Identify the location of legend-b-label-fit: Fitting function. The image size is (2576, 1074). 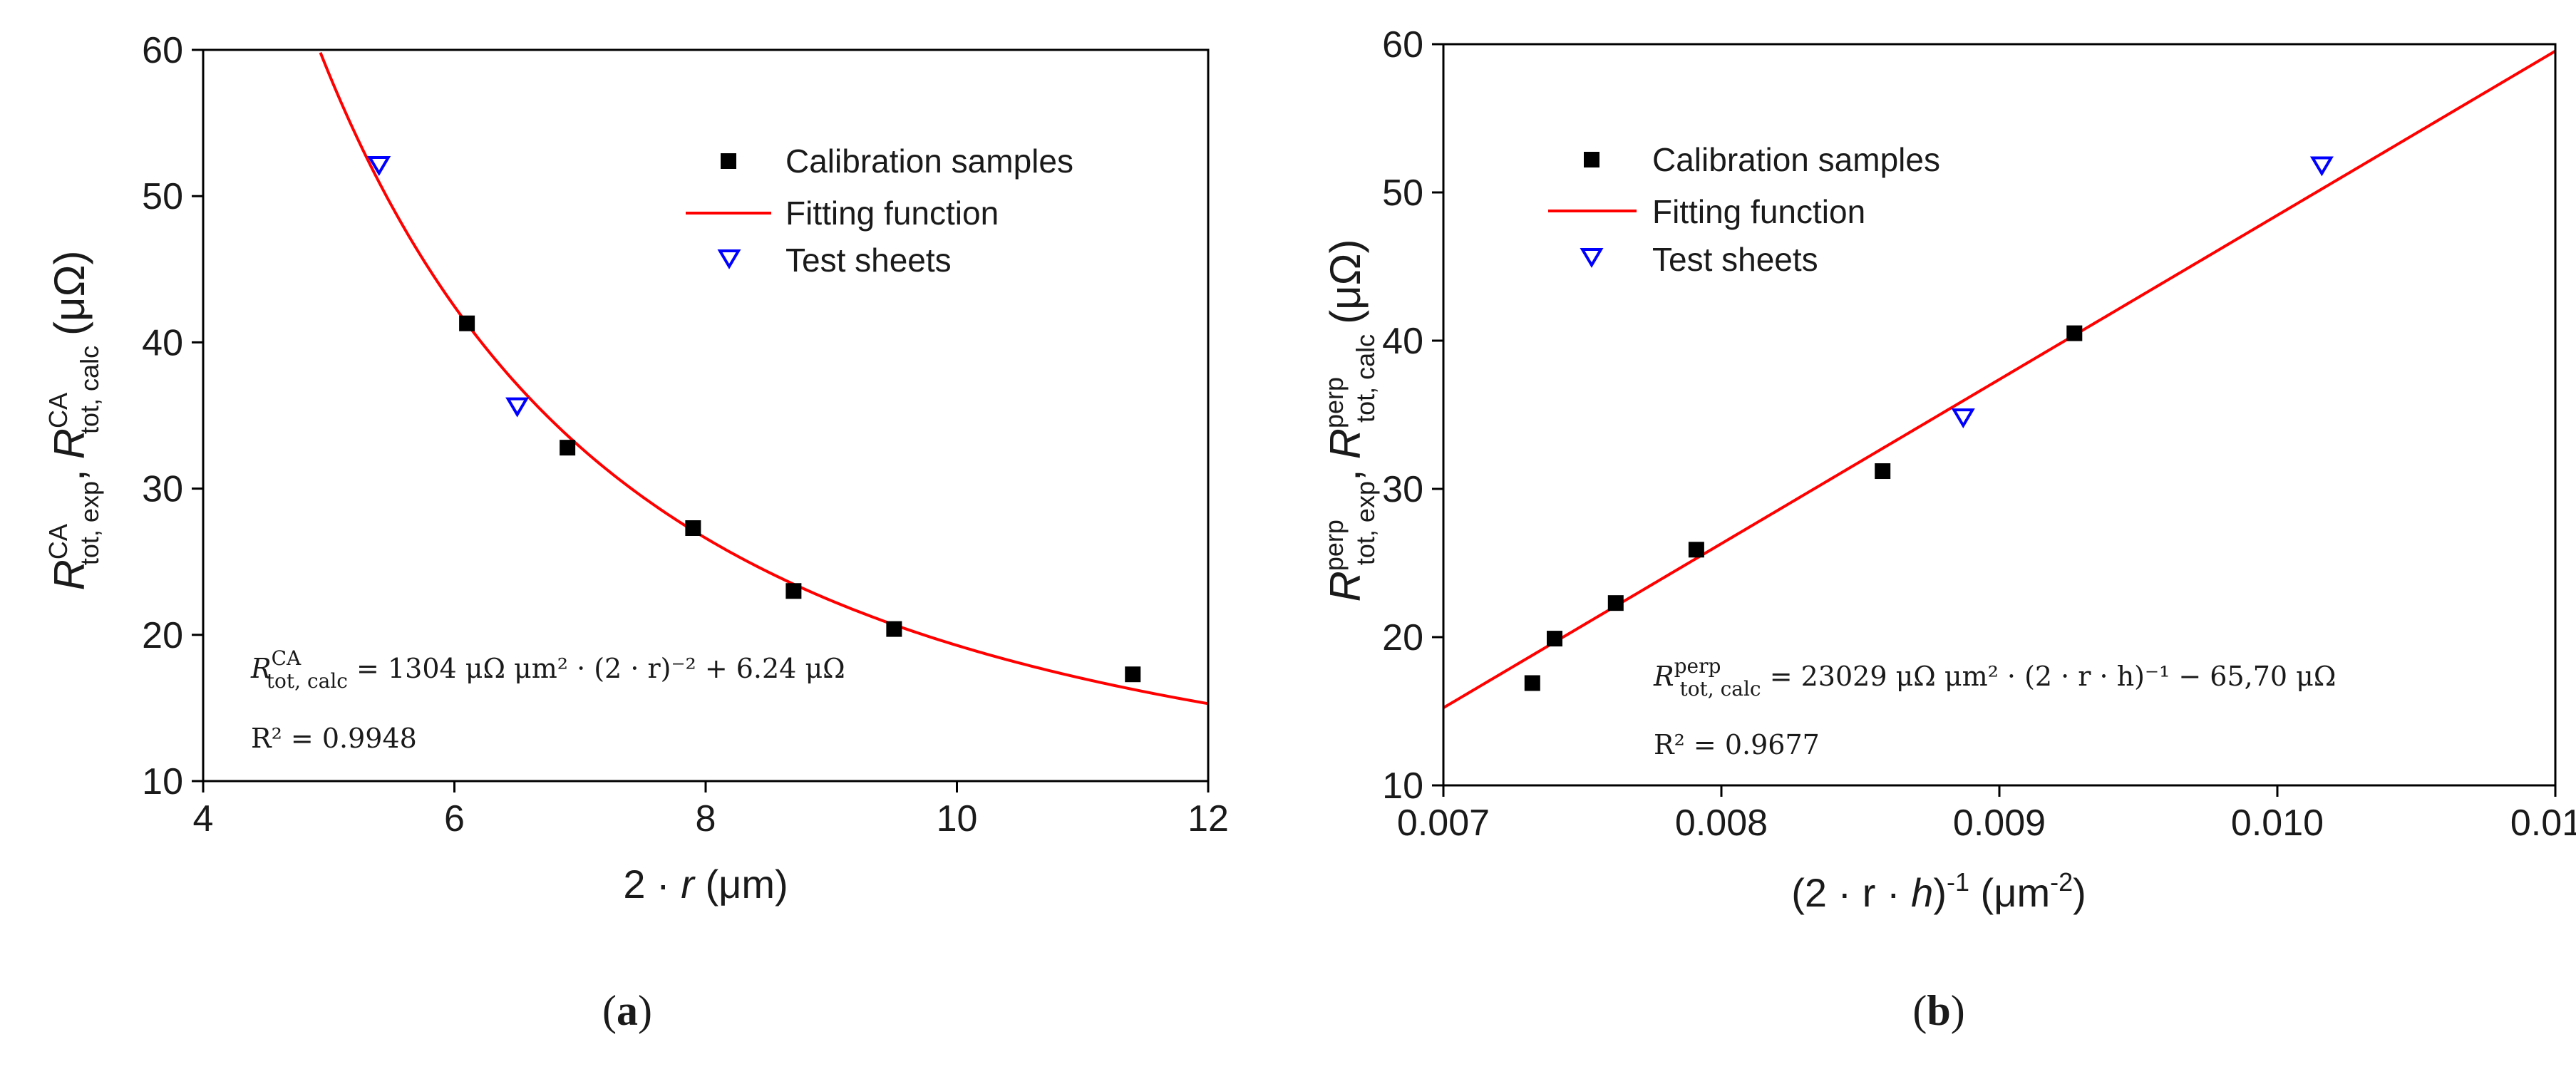
(1758, 212).